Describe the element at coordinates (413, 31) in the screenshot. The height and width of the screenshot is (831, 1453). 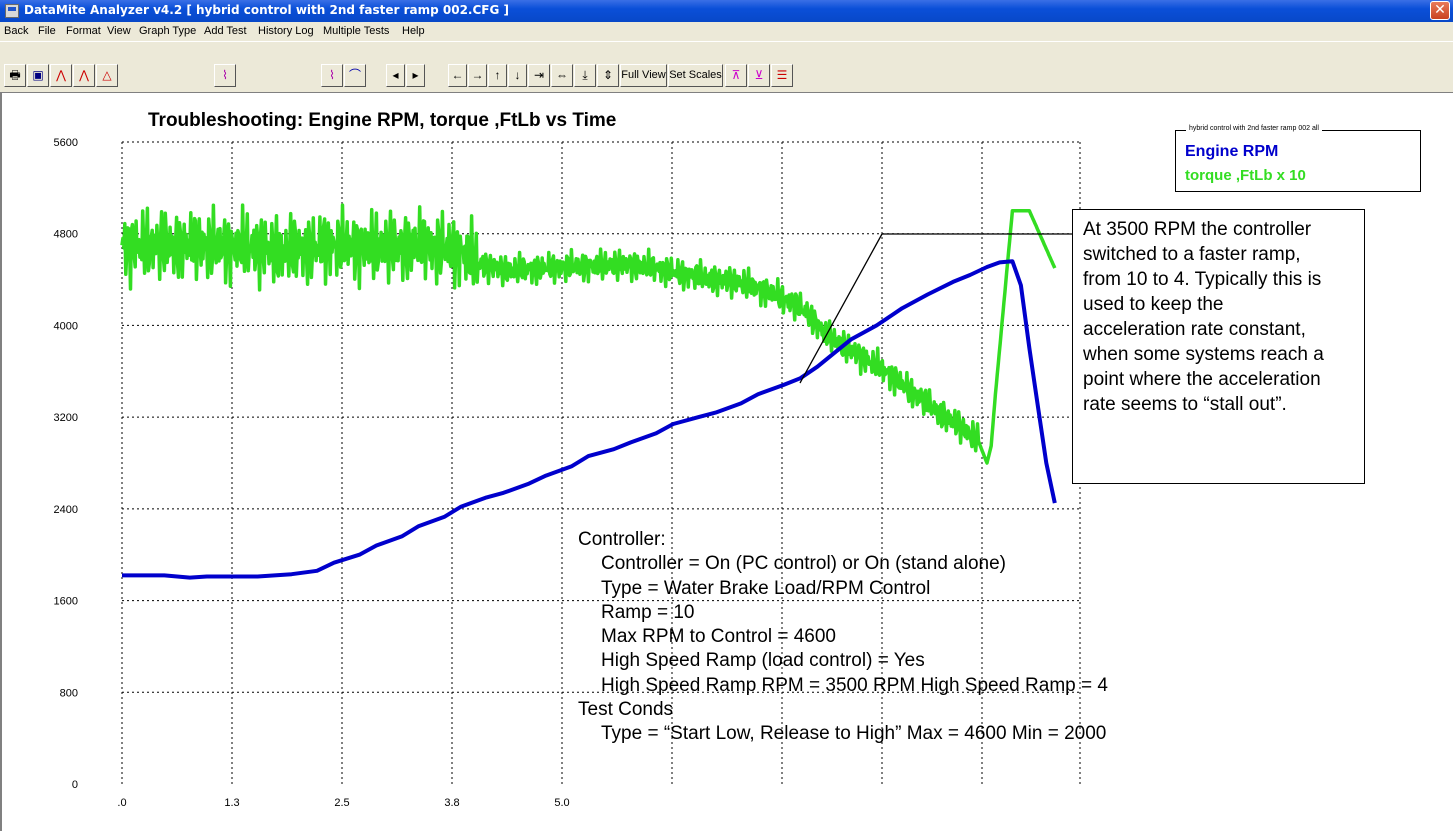
I see `menu-help: Help` at that location.